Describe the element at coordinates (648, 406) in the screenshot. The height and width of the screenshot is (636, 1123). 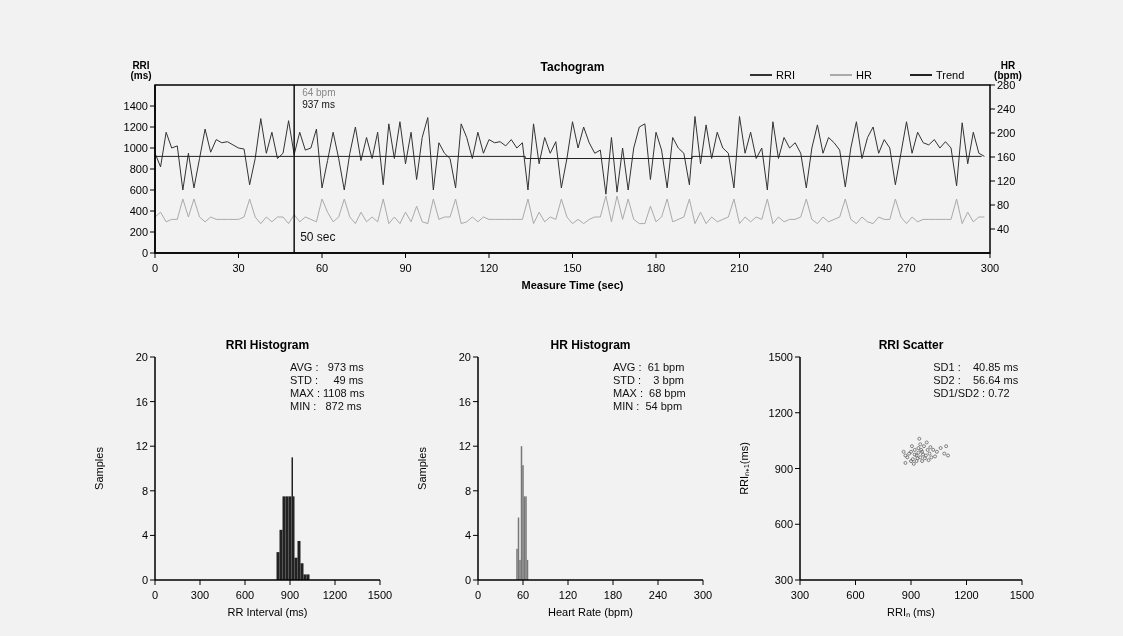
I see `annotation: MIN : 54 bpm` at that location.